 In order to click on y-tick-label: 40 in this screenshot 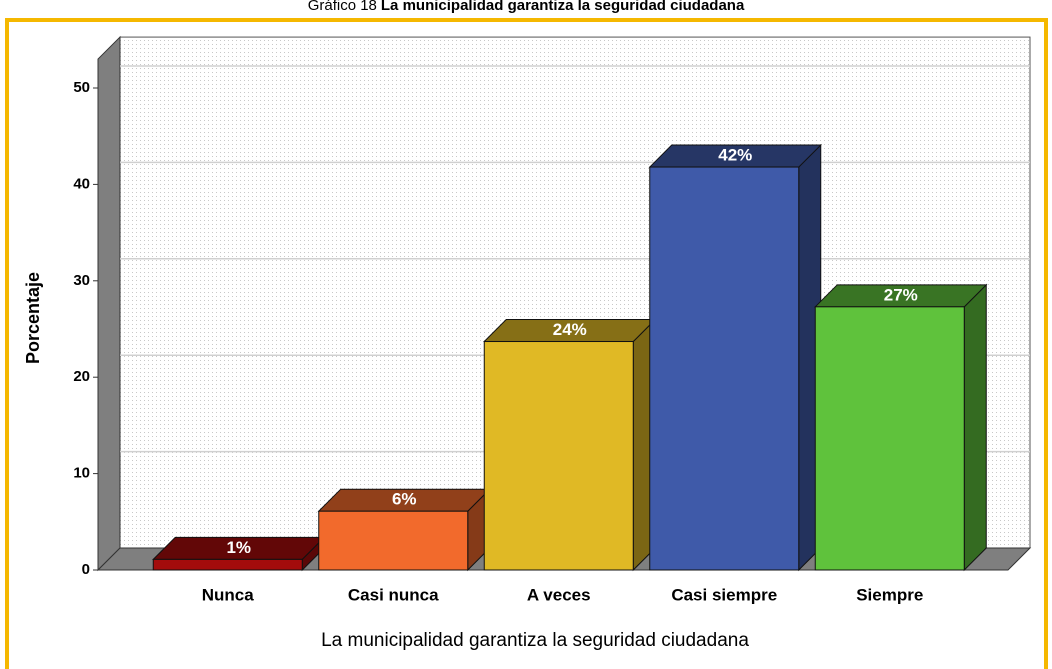, I will do `click(81, 183)`.